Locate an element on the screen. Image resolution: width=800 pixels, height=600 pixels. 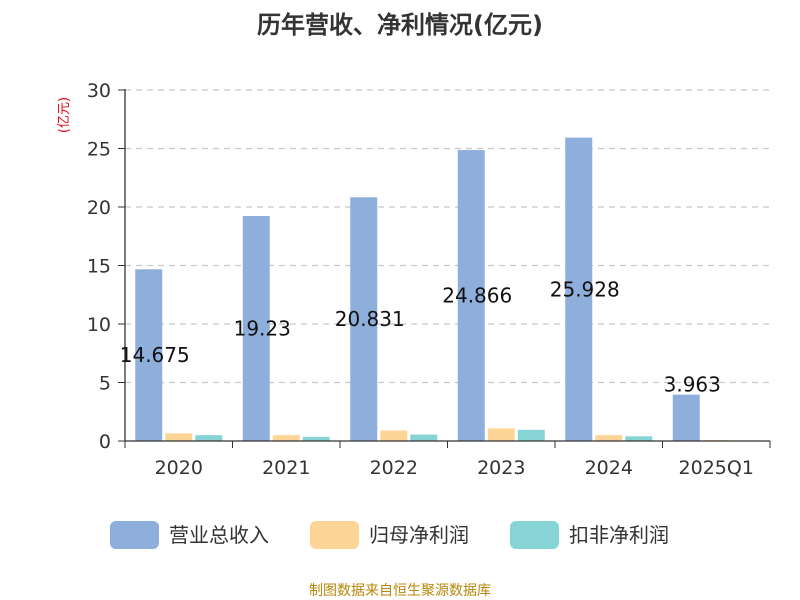
bar-1-2023 is located at coordinates (471, 295).